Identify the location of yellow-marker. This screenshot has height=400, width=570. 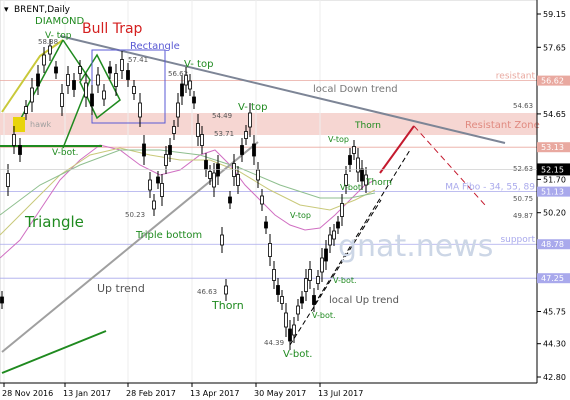
(19, 124).